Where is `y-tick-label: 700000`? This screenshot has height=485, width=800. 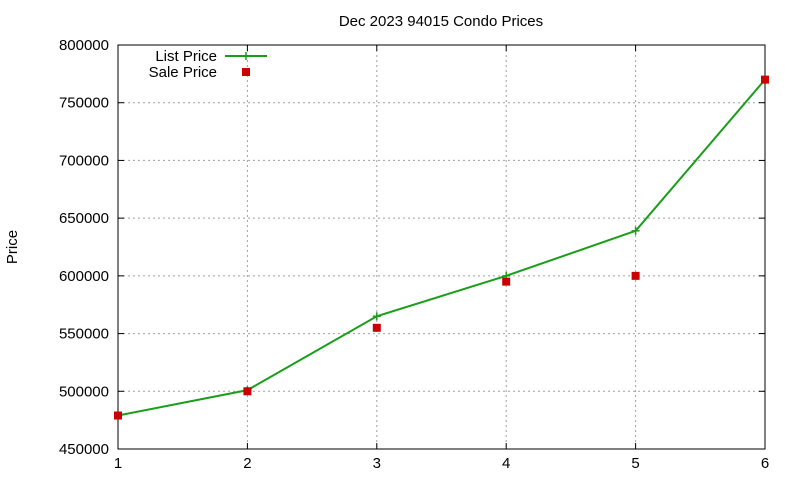 y-tick-label: 700000 is located at coordinates (84, 160).